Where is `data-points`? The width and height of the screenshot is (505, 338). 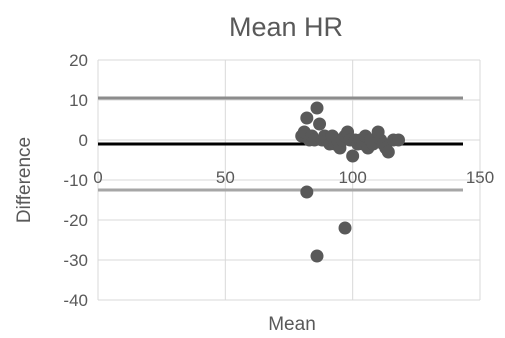
data-points is located at coordinates (350, 182).